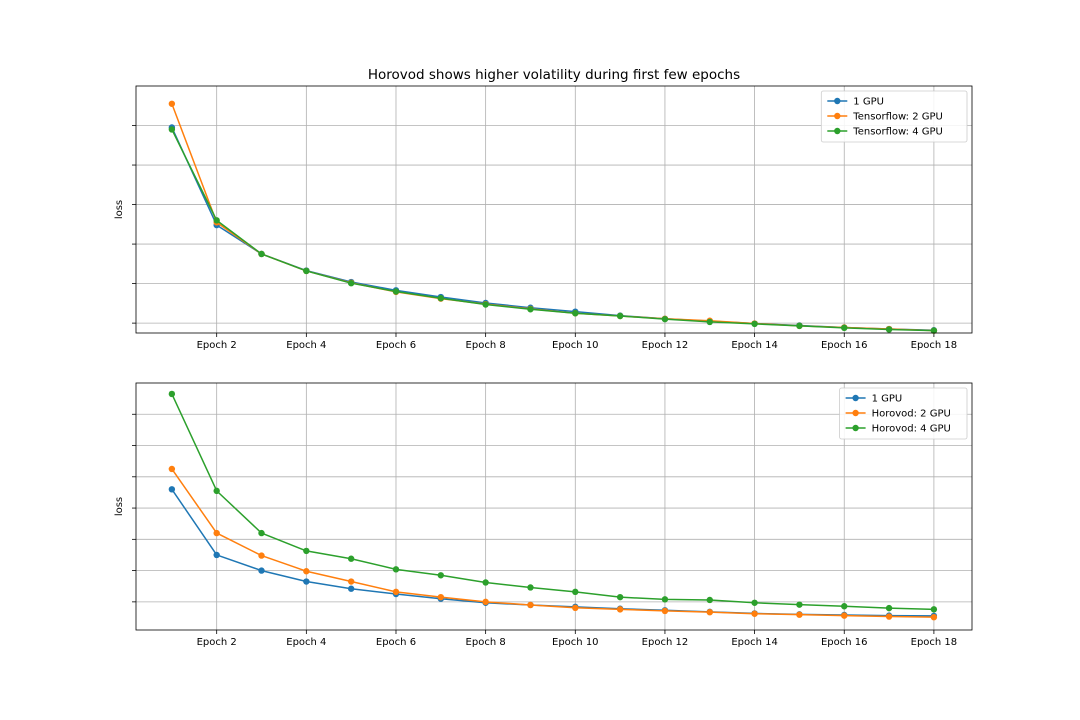  I want to click on legend-label: Horovod: 2 GPU, so click(911, 414).